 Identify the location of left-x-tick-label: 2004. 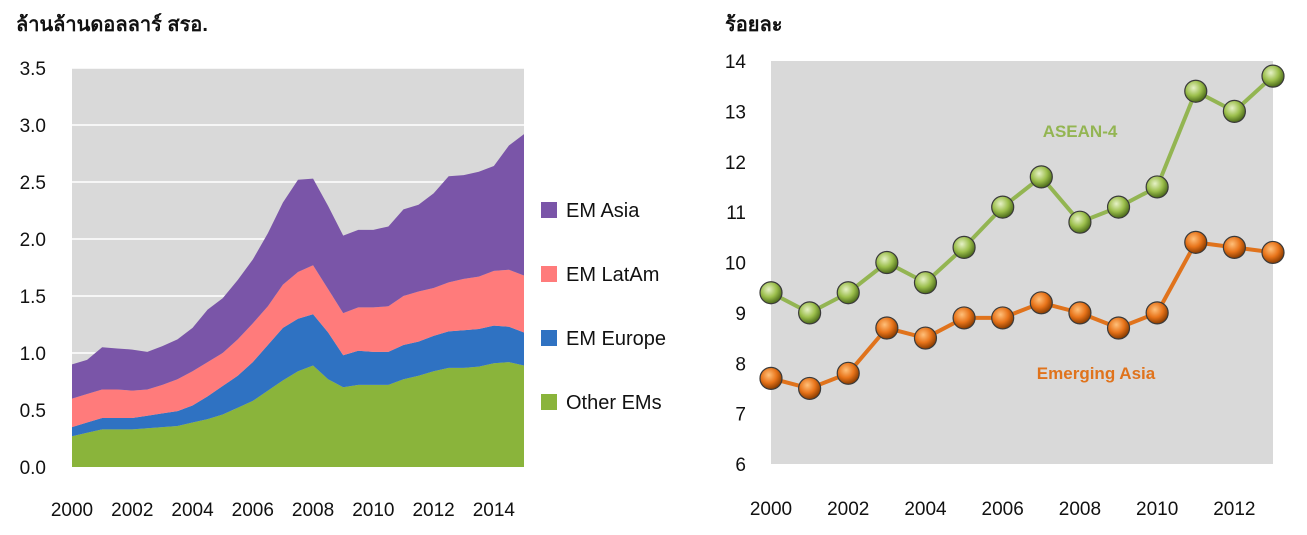
(192, 510).